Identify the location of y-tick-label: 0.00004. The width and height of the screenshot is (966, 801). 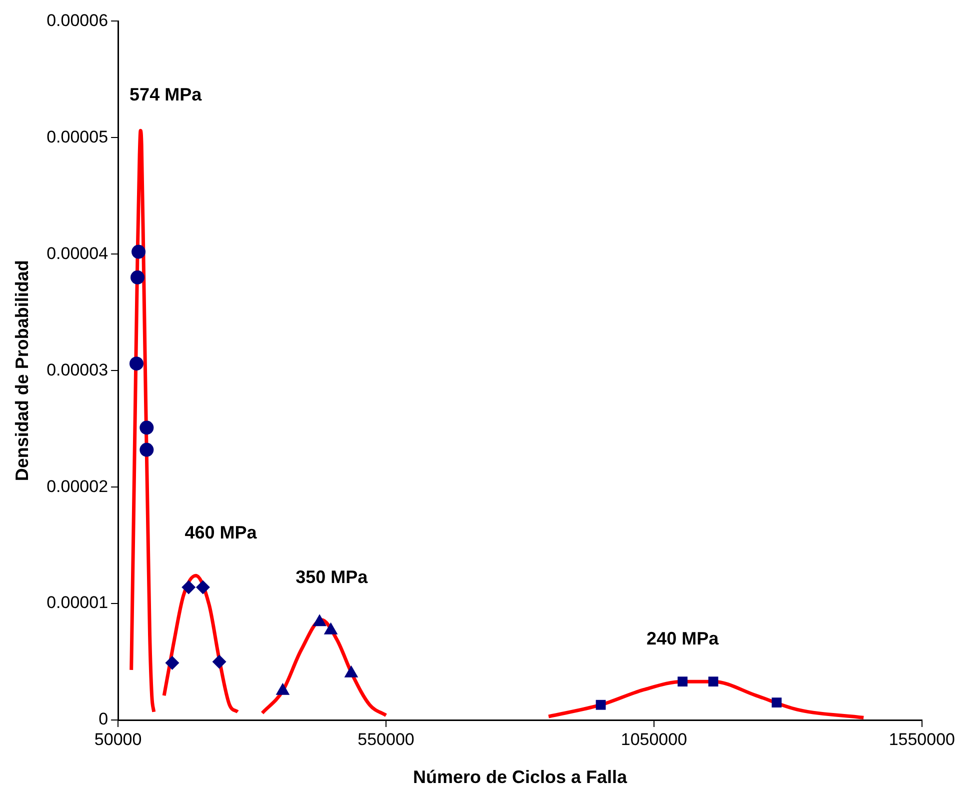
(77, 253).